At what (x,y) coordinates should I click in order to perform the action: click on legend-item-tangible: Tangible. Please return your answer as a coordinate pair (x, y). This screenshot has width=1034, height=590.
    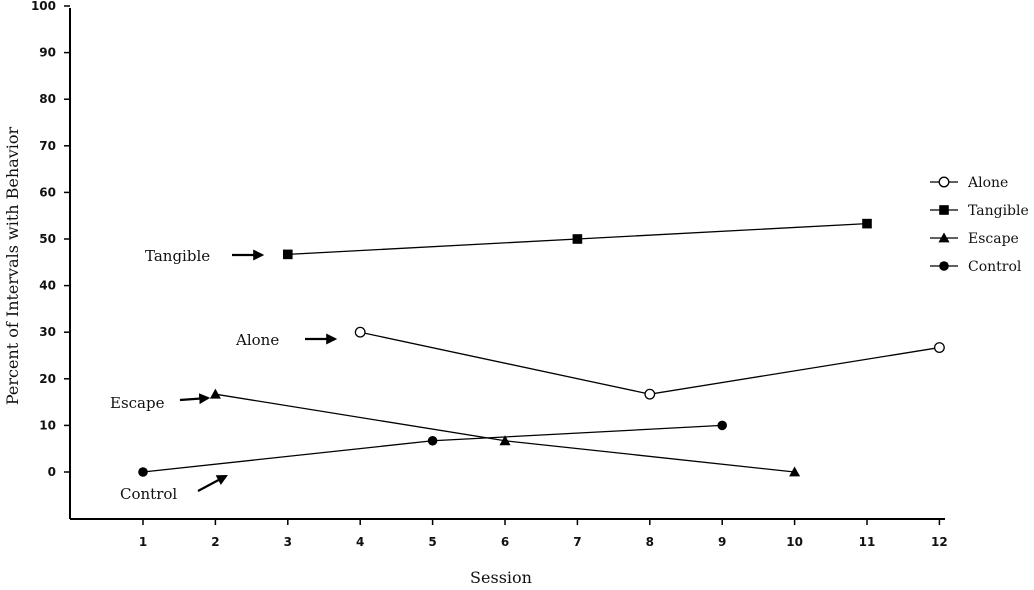
    Looking at the image, I should click on (979, 211).